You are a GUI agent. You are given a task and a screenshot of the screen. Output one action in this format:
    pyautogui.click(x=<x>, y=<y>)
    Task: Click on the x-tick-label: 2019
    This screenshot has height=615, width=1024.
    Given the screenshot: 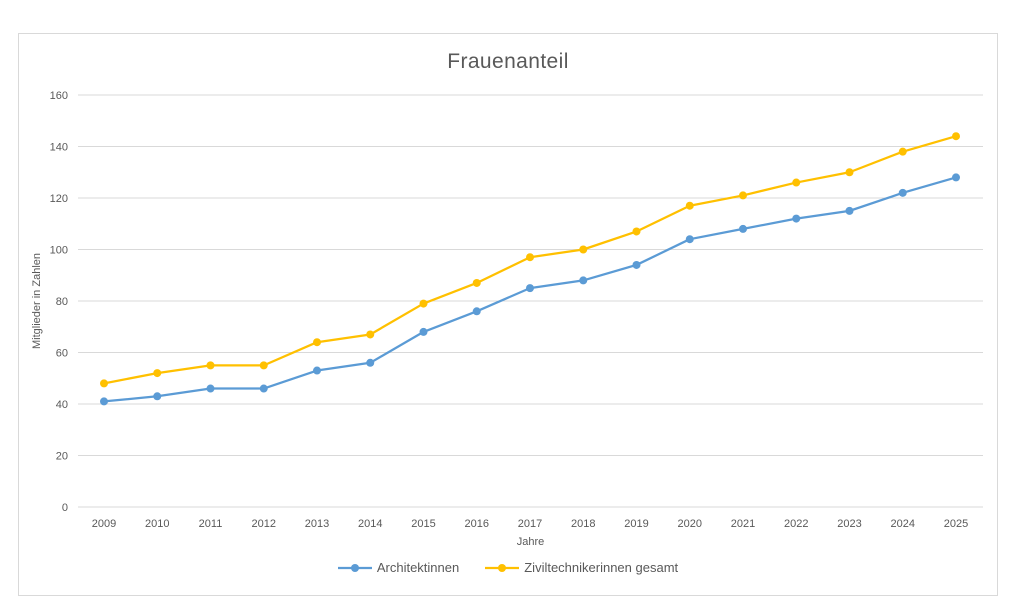 What is the action you would take?
    pyautogui.click(x=636, y=524)
    